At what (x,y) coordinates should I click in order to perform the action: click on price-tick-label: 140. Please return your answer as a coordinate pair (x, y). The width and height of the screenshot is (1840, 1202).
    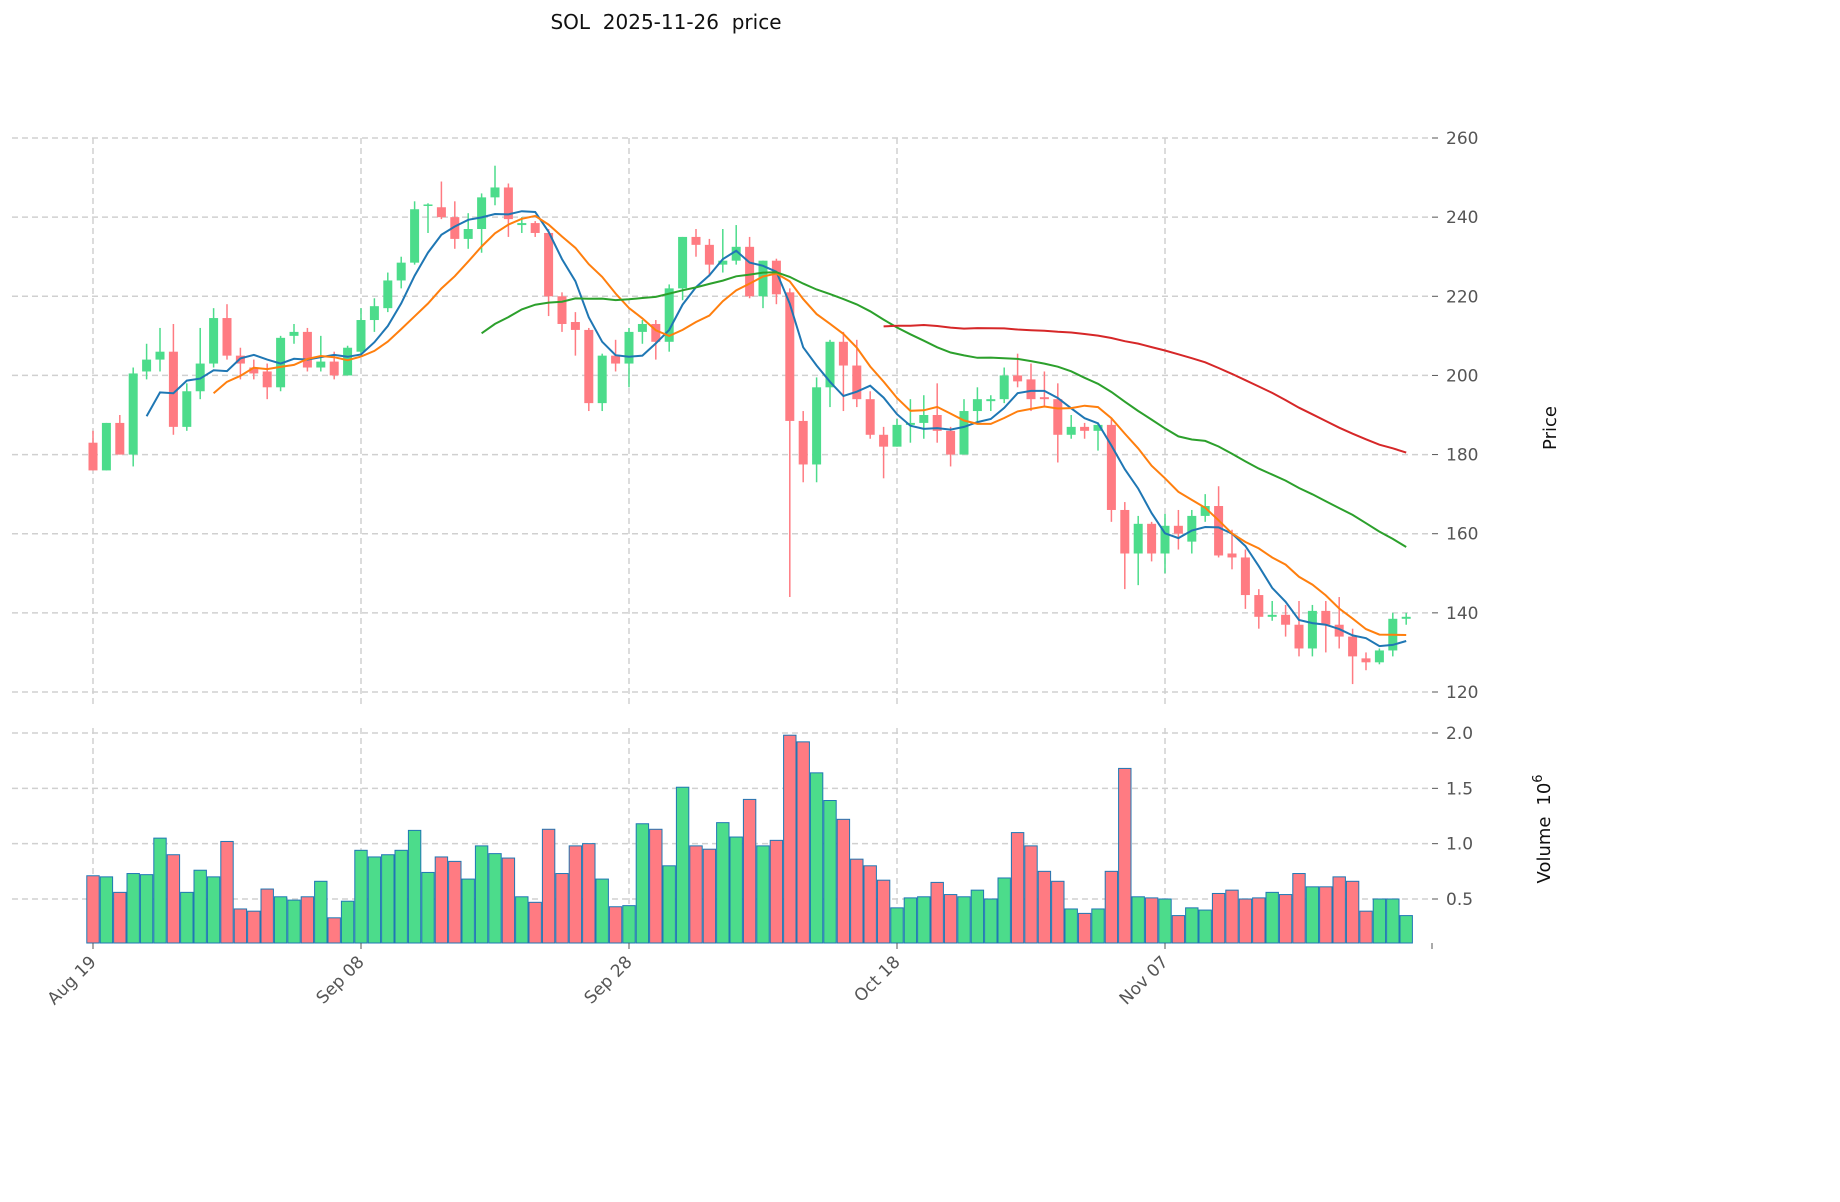
    Looking at the image, I should click on (1462, 614).